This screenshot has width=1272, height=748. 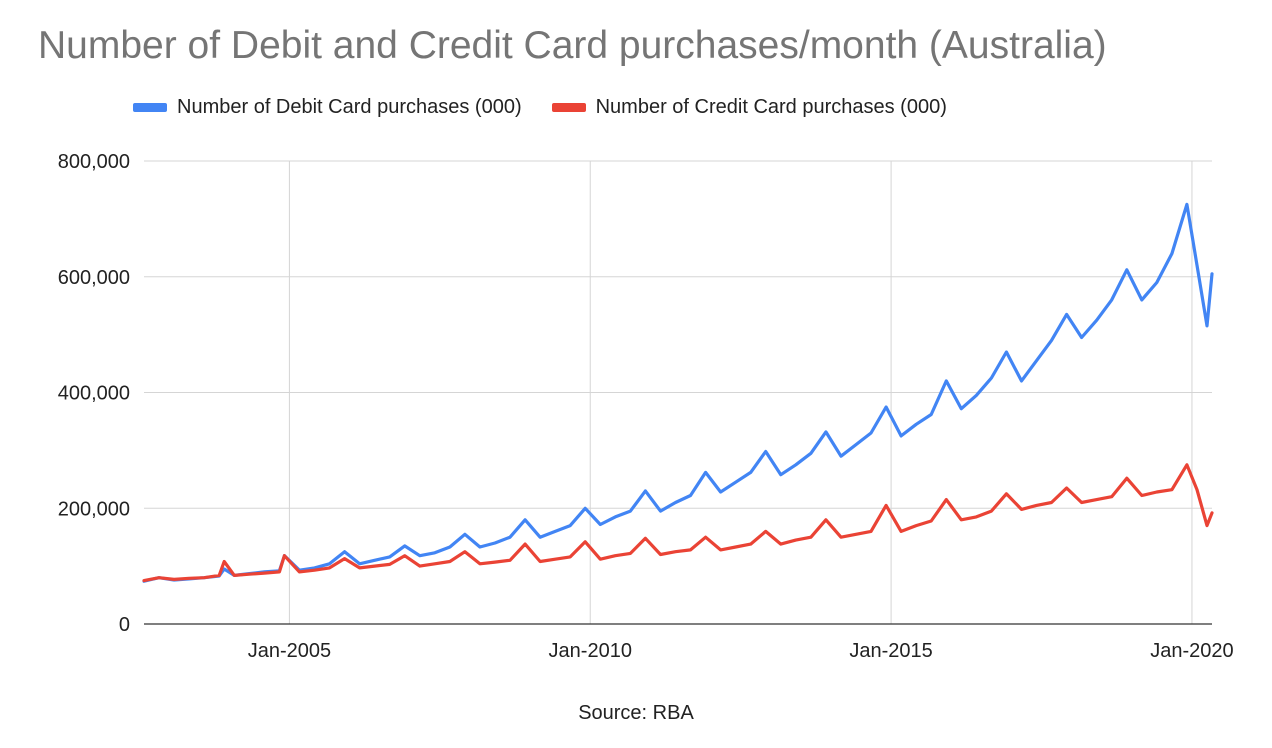 What do you see at coordinates (678, 523) in the screenshot?
I see `credit-series-line` at bounding box center [678, 523].